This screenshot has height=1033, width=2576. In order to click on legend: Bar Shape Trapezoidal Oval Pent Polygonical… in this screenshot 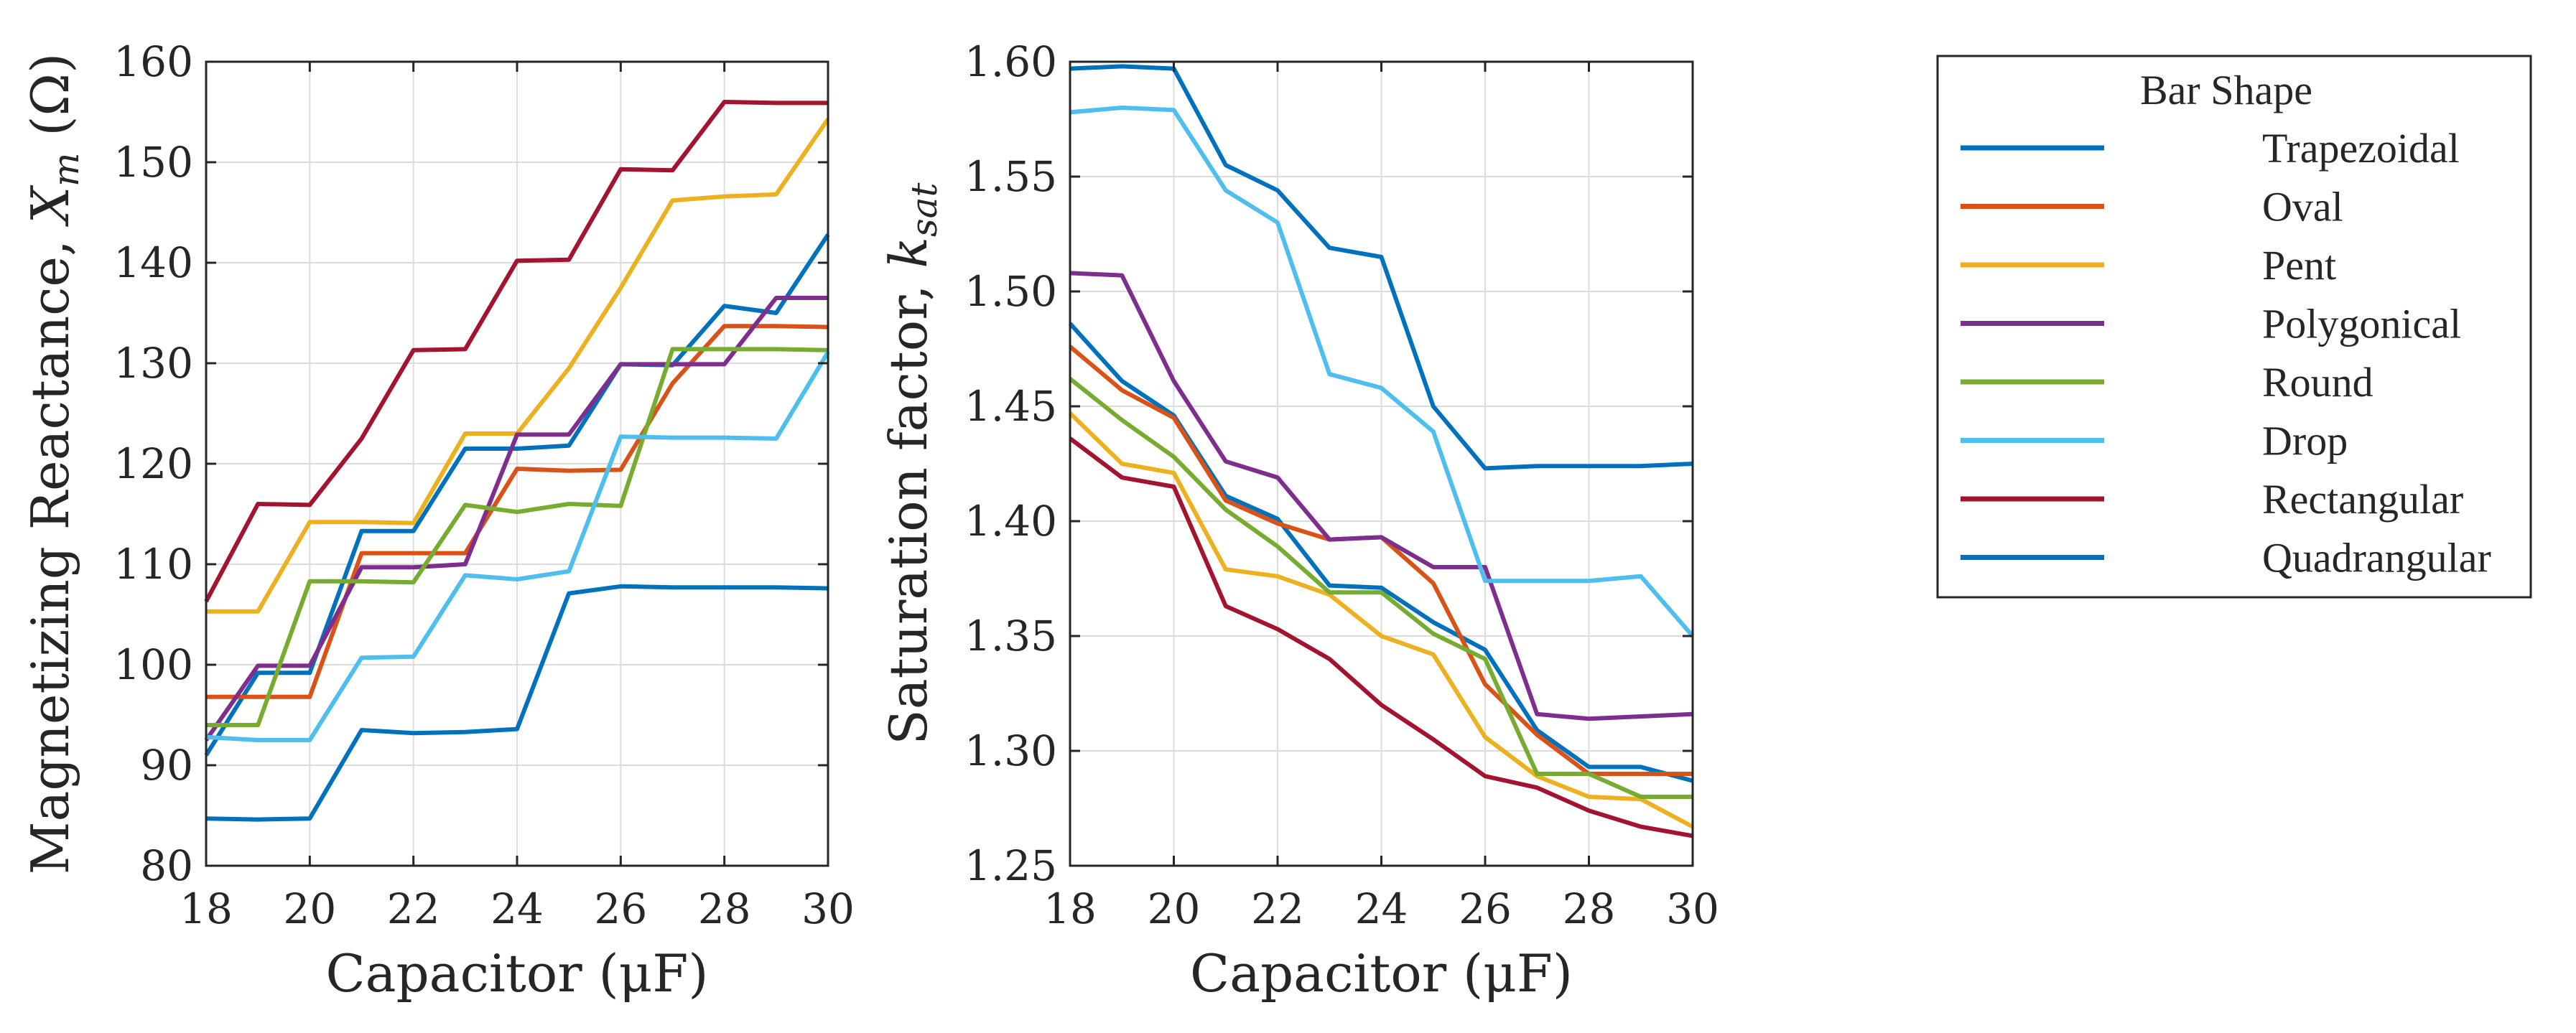, I will do `click(2234, 327)`.